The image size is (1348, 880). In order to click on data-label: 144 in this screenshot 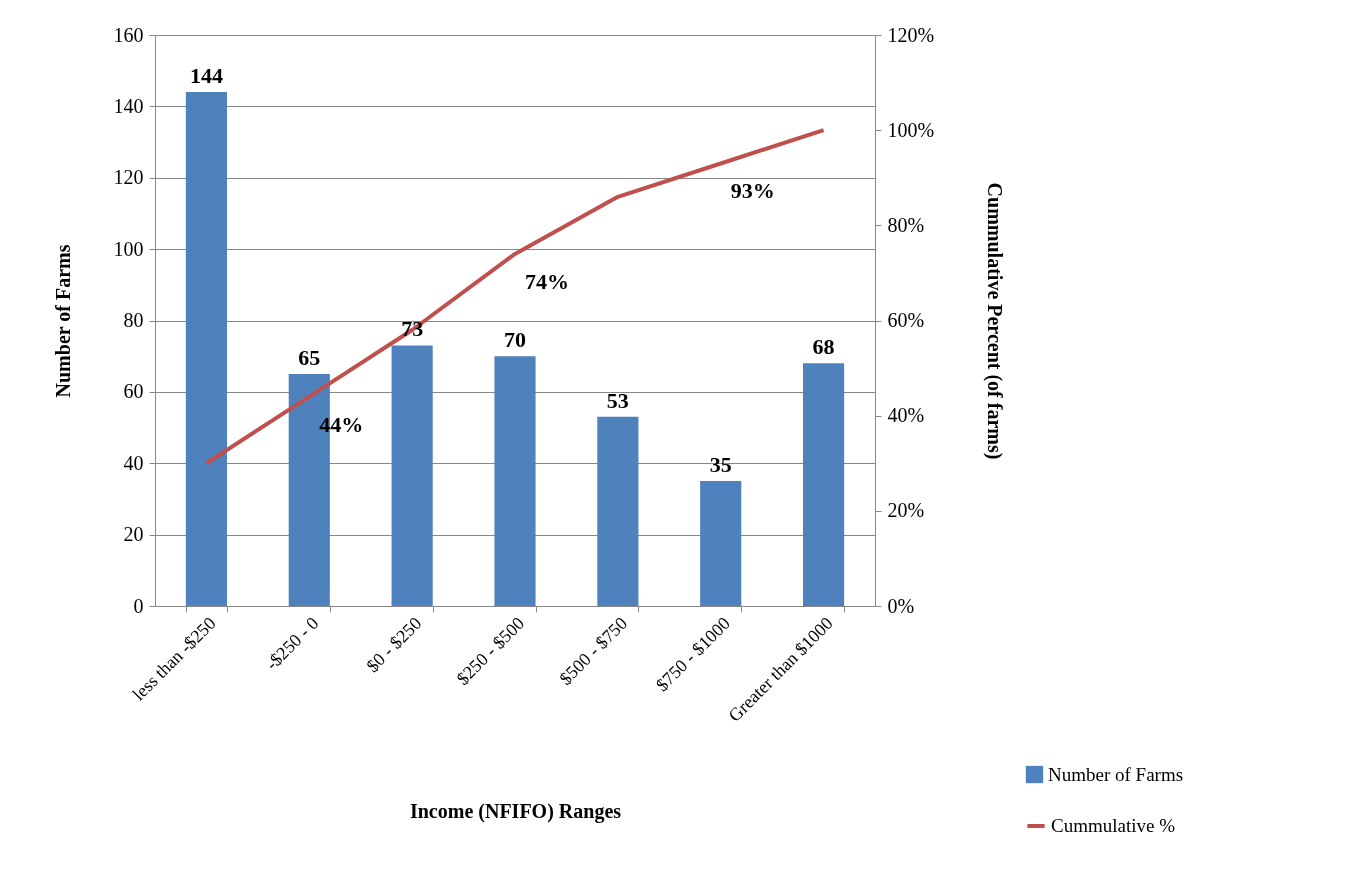, I will do `click(206, 76)`.